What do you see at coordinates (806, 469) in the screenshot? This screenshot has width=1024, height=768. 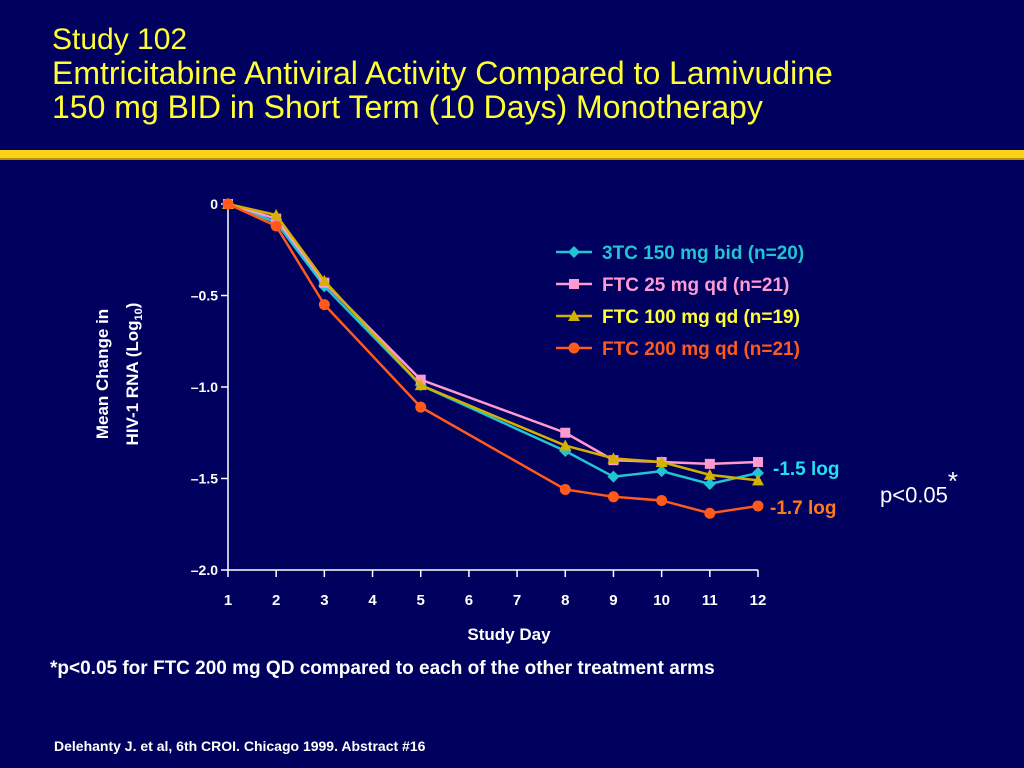 I see `annotation-3tc: -1.5 log` at bounding box center [806, 469].